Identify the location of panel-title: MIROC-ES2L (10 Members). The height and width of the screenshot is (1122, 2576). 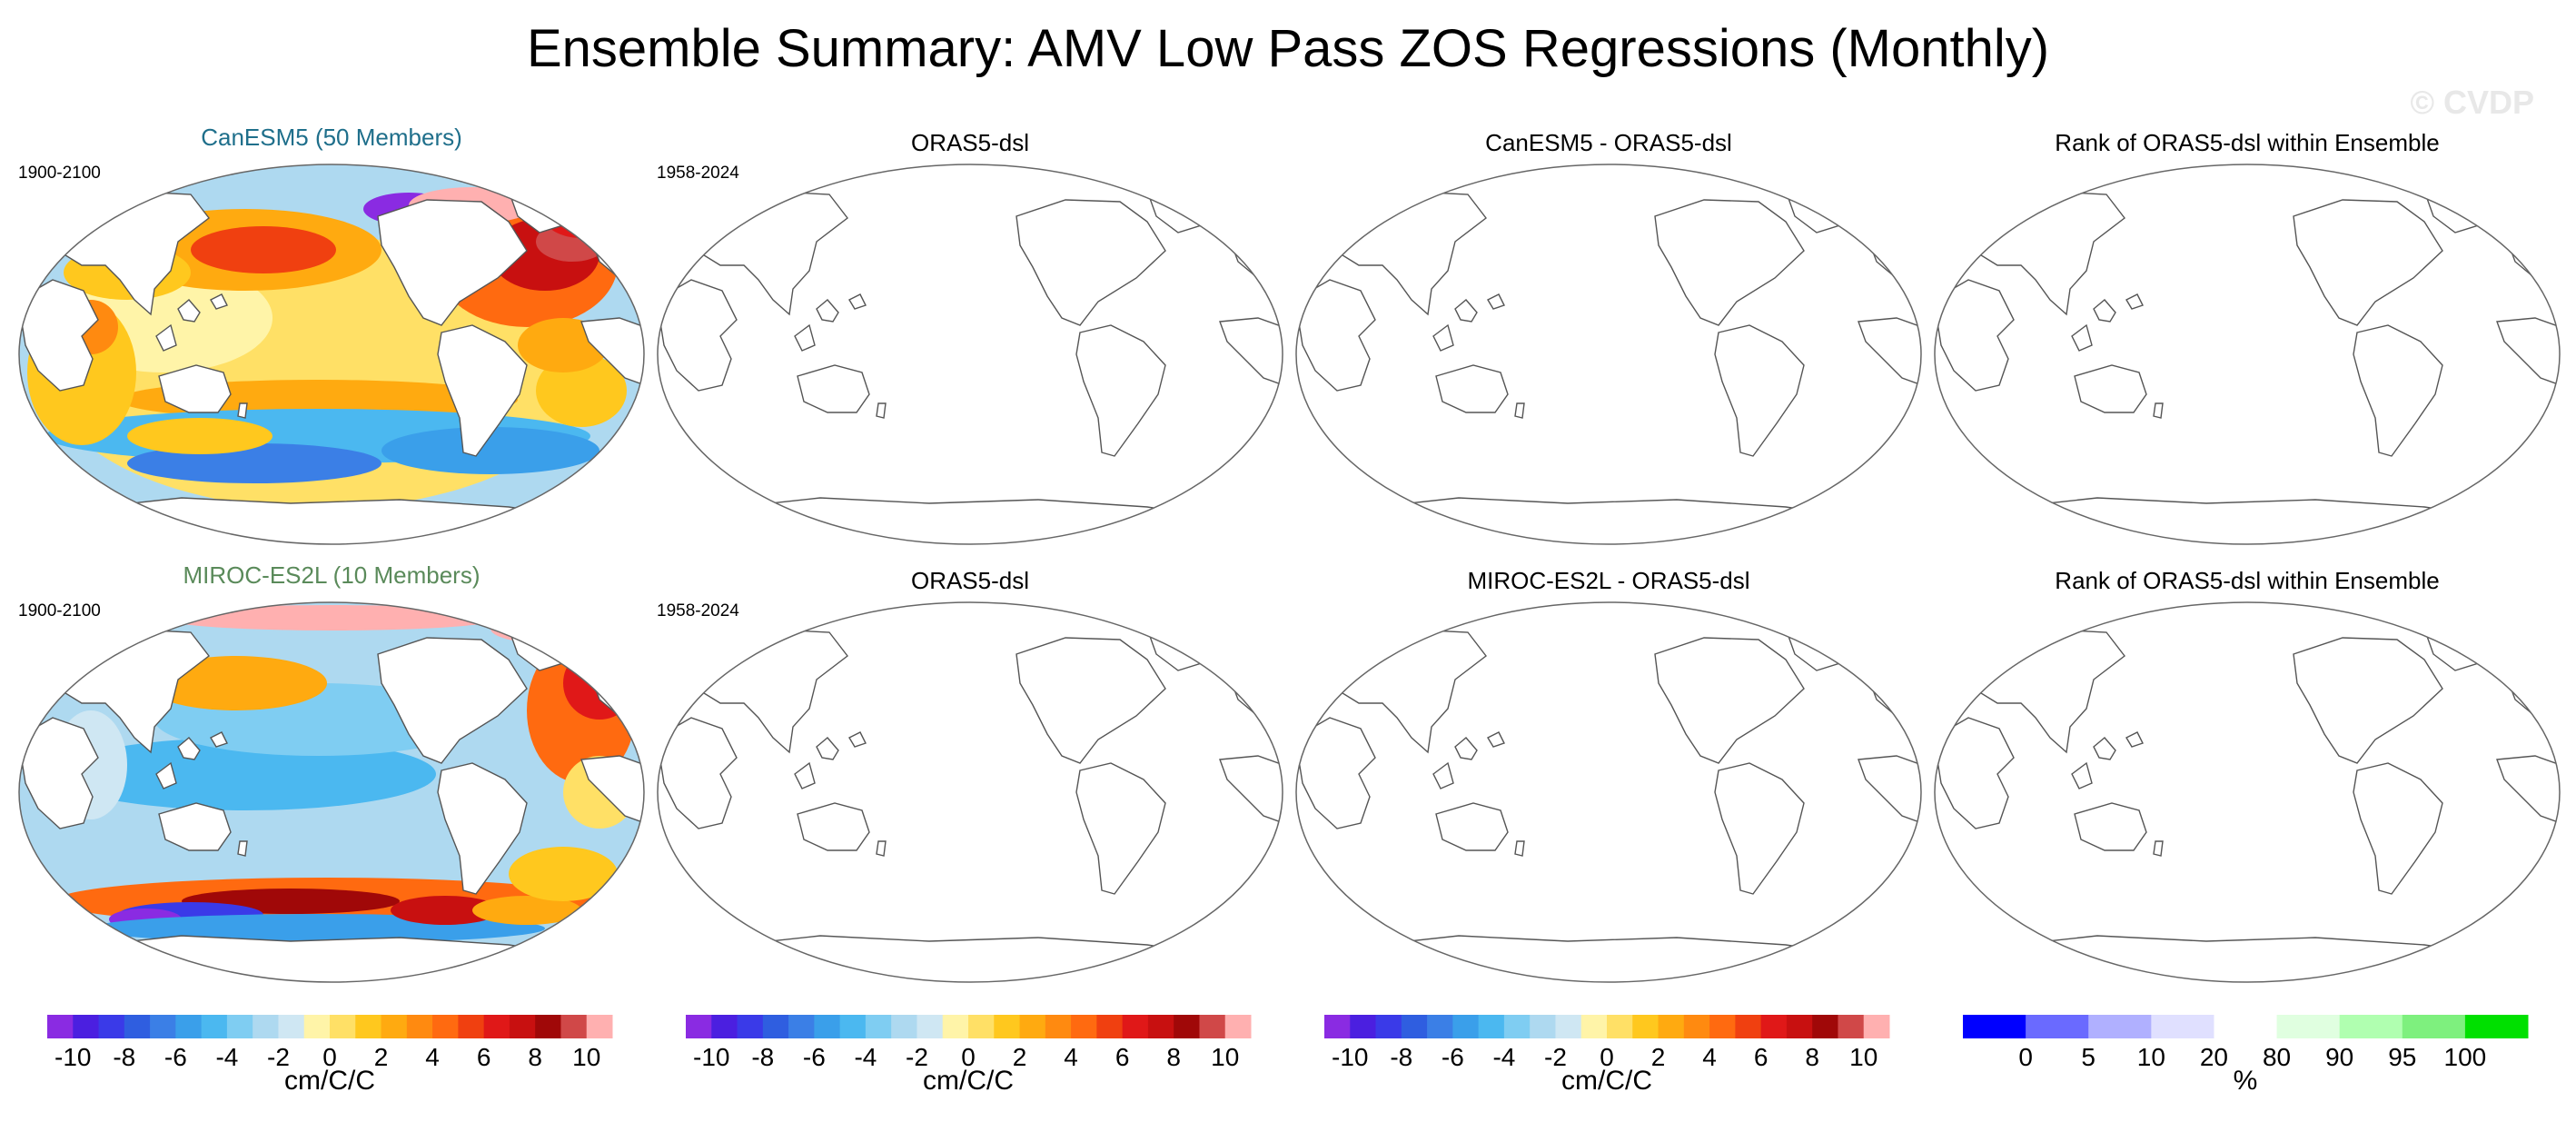
(332, 575).